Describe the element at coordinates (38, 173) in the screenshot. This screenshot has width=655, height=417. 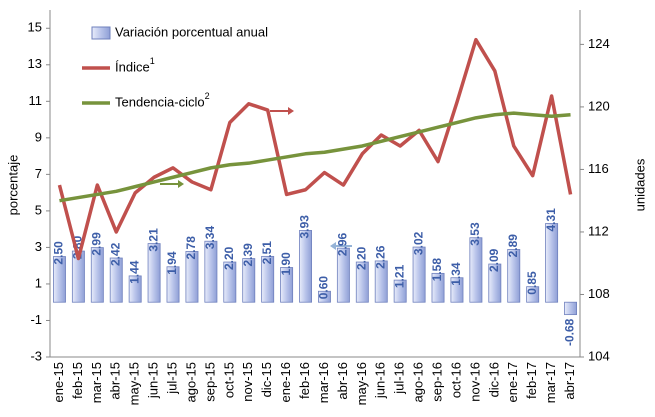
I see `y-tick-label: 7` at that location.